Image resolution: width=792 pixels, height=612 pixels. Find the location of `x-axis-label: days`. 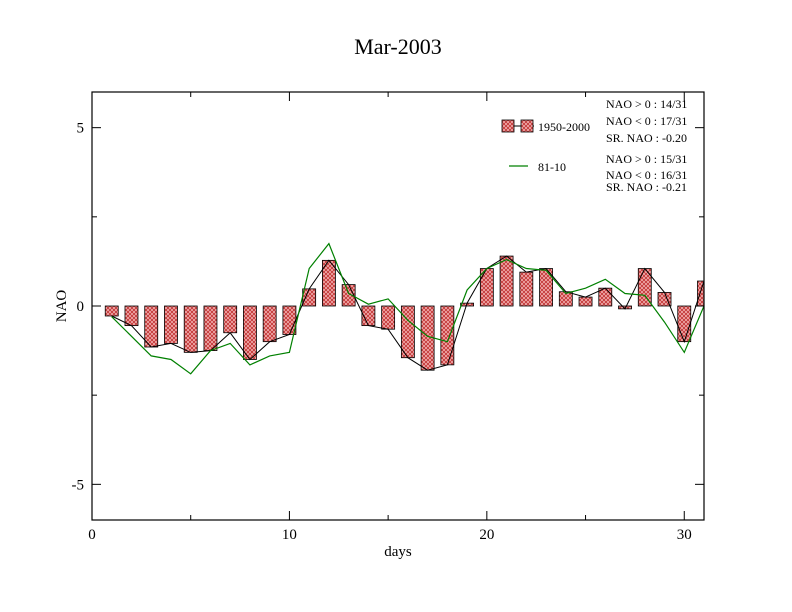

x-axis-label: days is located at coordinates (398, 552).